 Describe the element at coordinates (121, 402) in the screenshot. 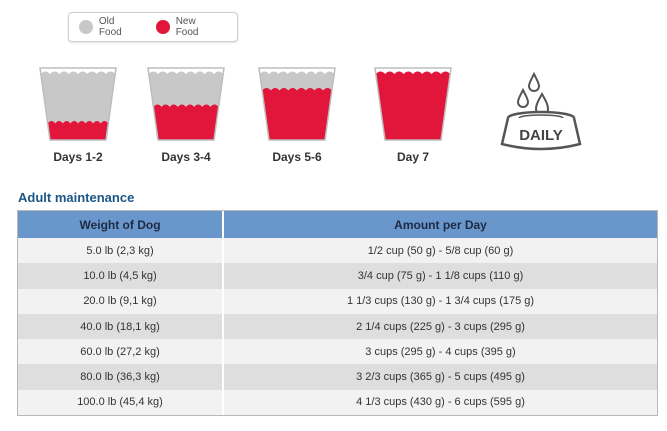

I see `weight-cell: 100.0 lb (45,4 kg)` at that location.